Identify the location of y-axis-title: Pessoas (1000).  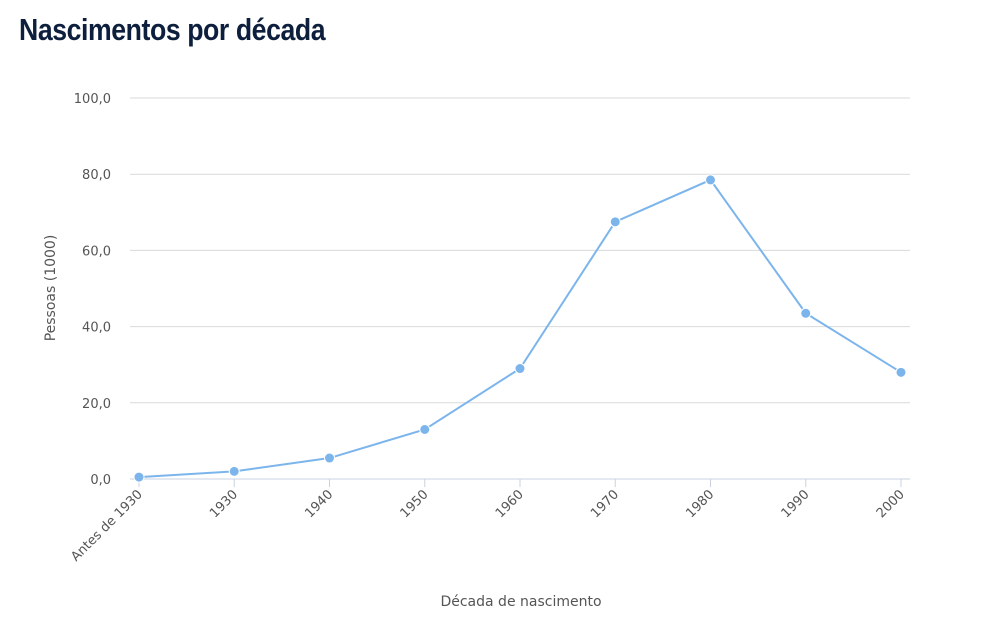
(51, 288).